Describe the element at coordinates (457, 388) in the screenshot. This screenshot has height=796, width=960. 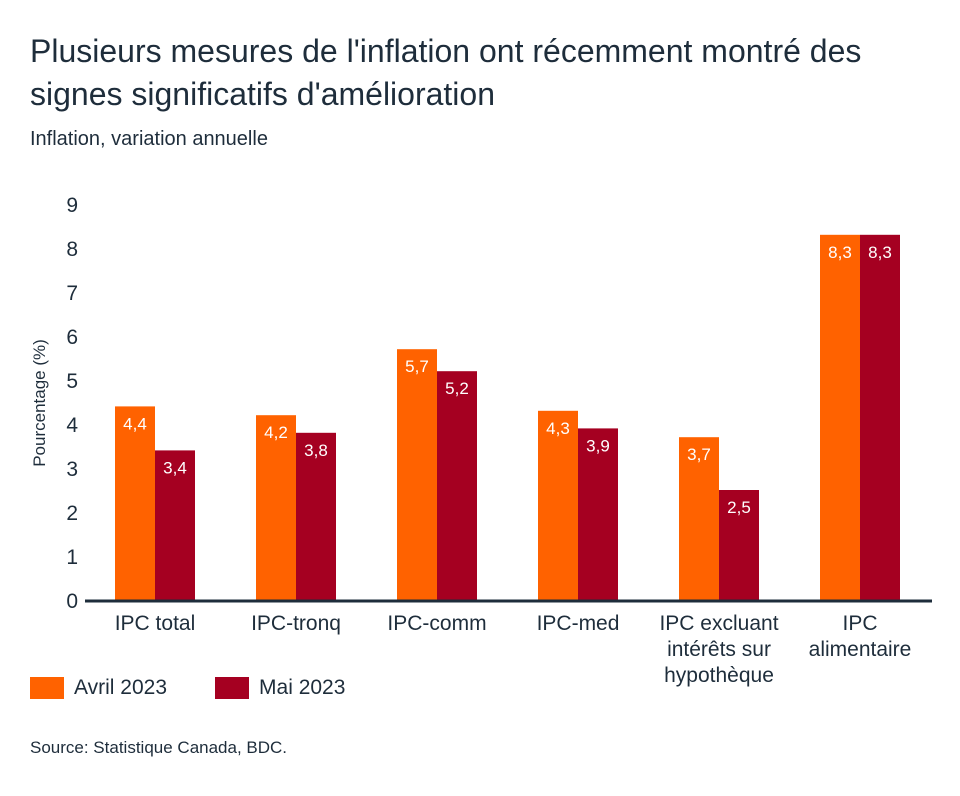
I see `data-label: 5,2` at that location.